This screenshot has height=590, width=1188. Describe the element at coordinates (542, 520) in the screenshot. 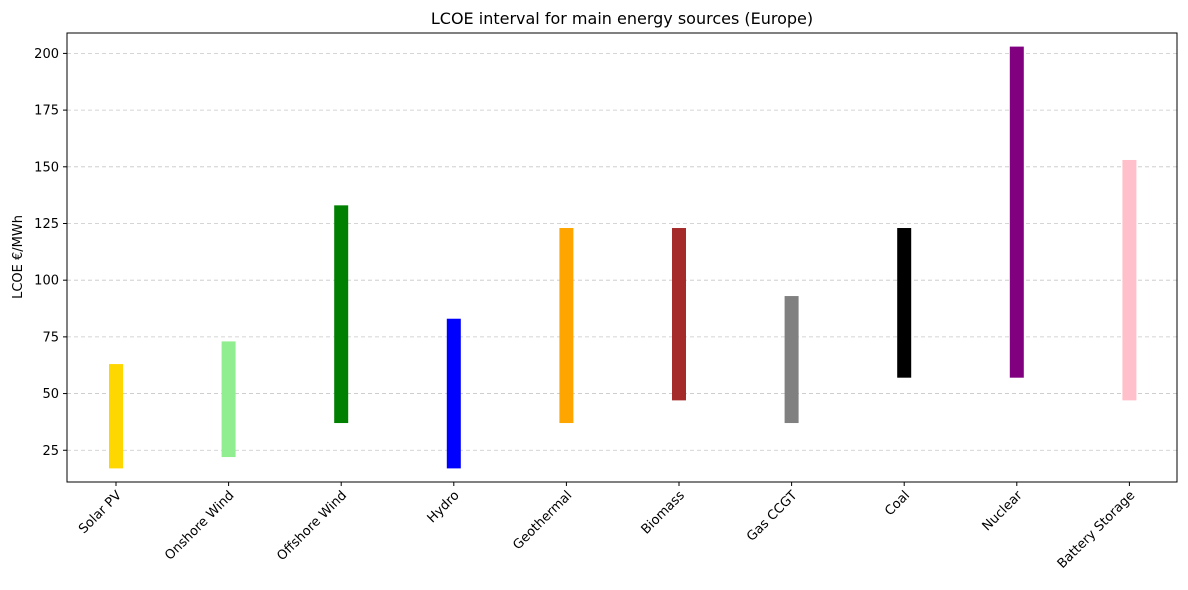

I see `x-tick-label: Geothermal` at that location.